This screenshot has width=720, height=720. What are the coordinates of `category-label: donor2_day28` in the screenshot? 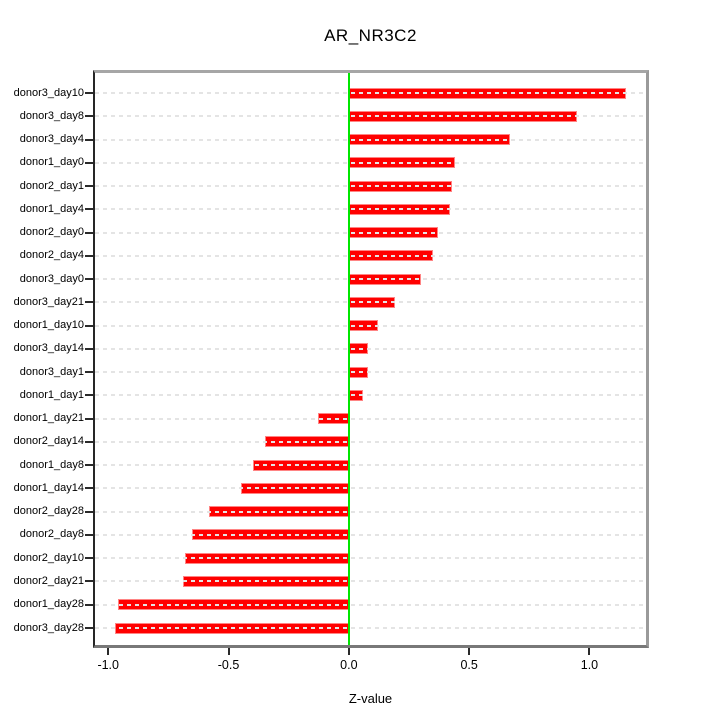 It's located at (48, 511).